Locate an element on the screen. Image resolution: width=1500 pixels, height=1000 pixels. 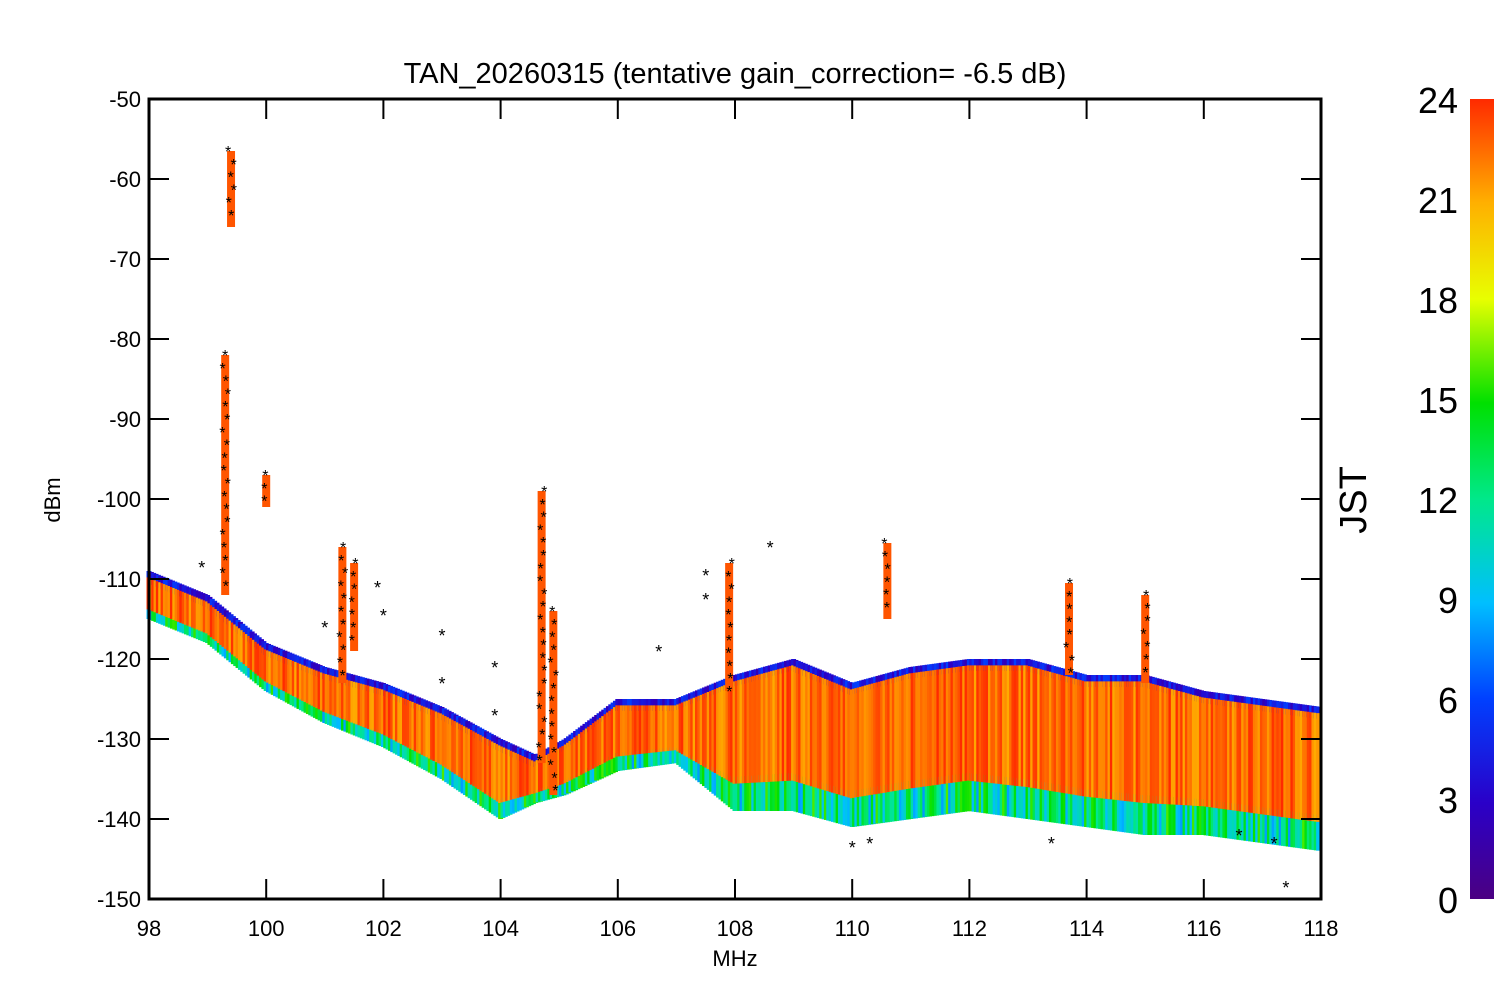
colorbar-tick-label: 24 is located at coordinates (1438, 100).